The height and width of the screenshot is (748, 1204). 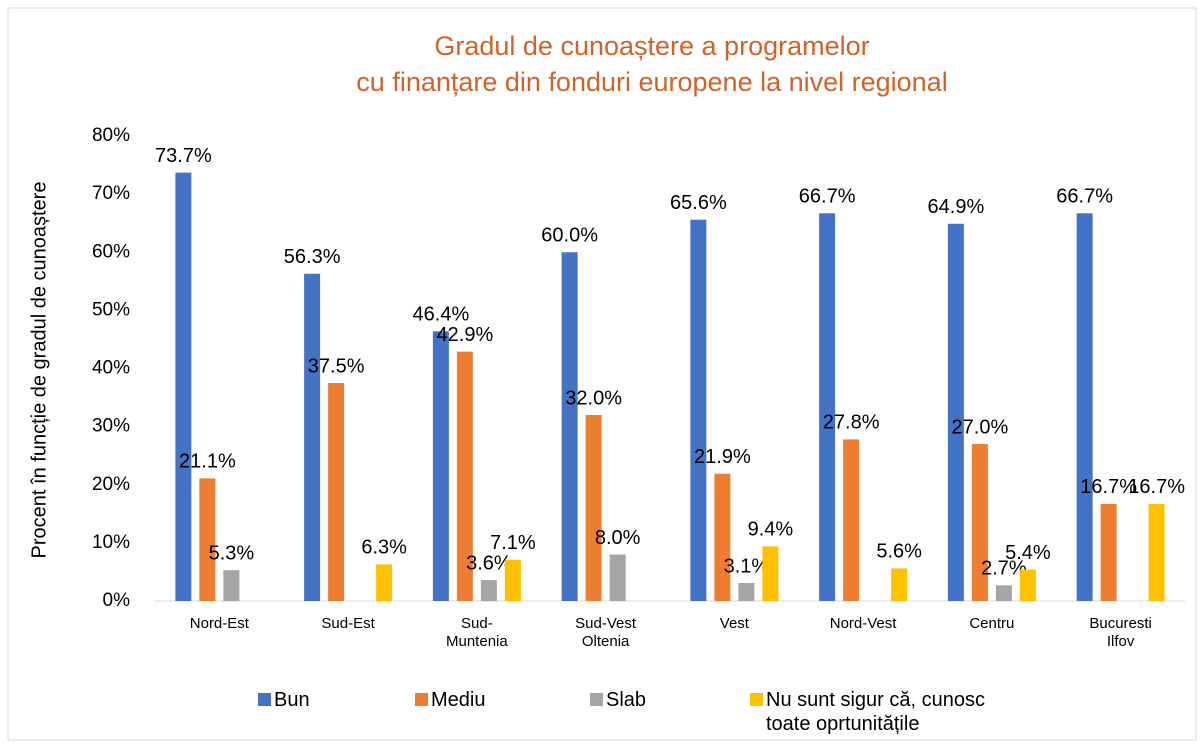 What do you see at coordinates (111, 309) in the screenshot?
I see `y-tick-label: 50%` at bounding box center [111, 309].